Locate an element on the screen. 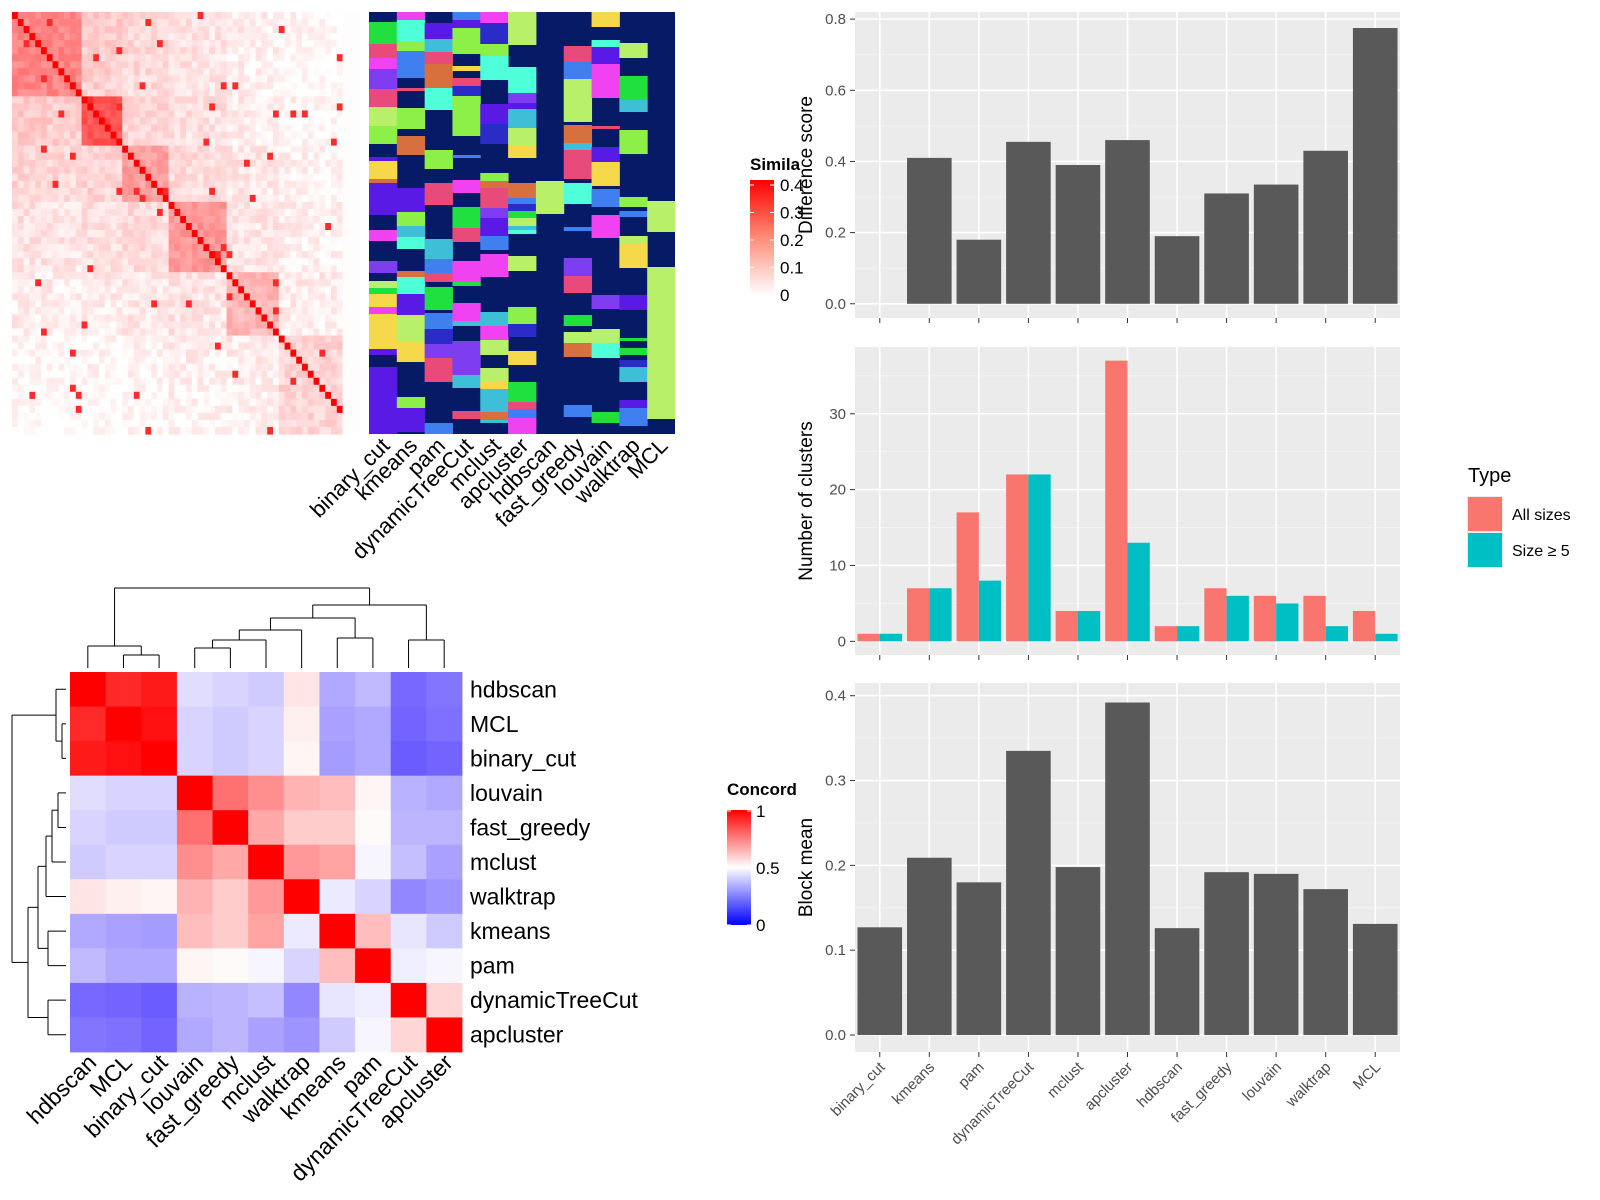 The height and width of the screenshot is (1200, 1600). cluster-block-fast_greedy is located at coordinates (578, 193).